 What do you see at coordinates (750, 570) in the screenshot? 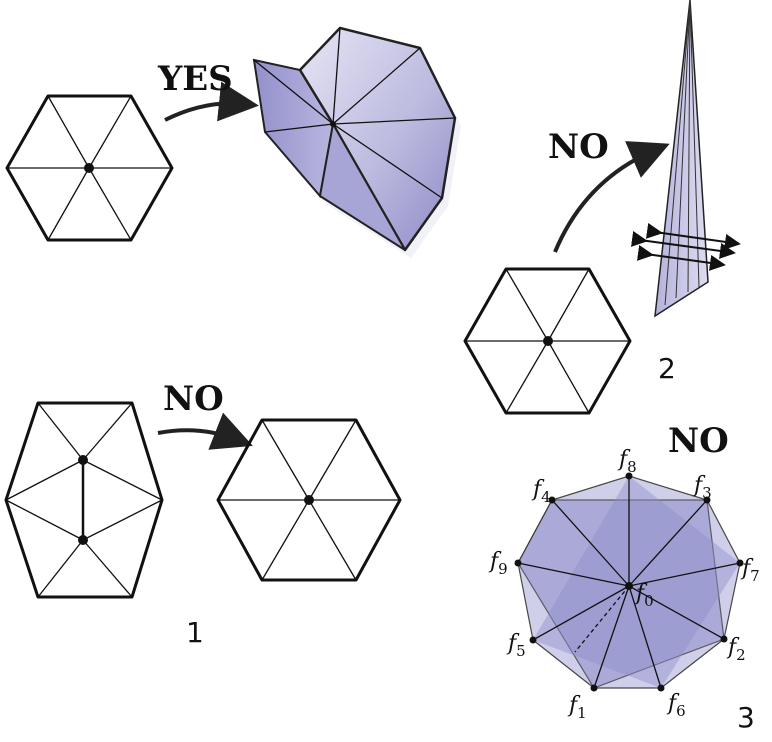
I see `face-label-f7: f7` at bounding box center [750, 570].